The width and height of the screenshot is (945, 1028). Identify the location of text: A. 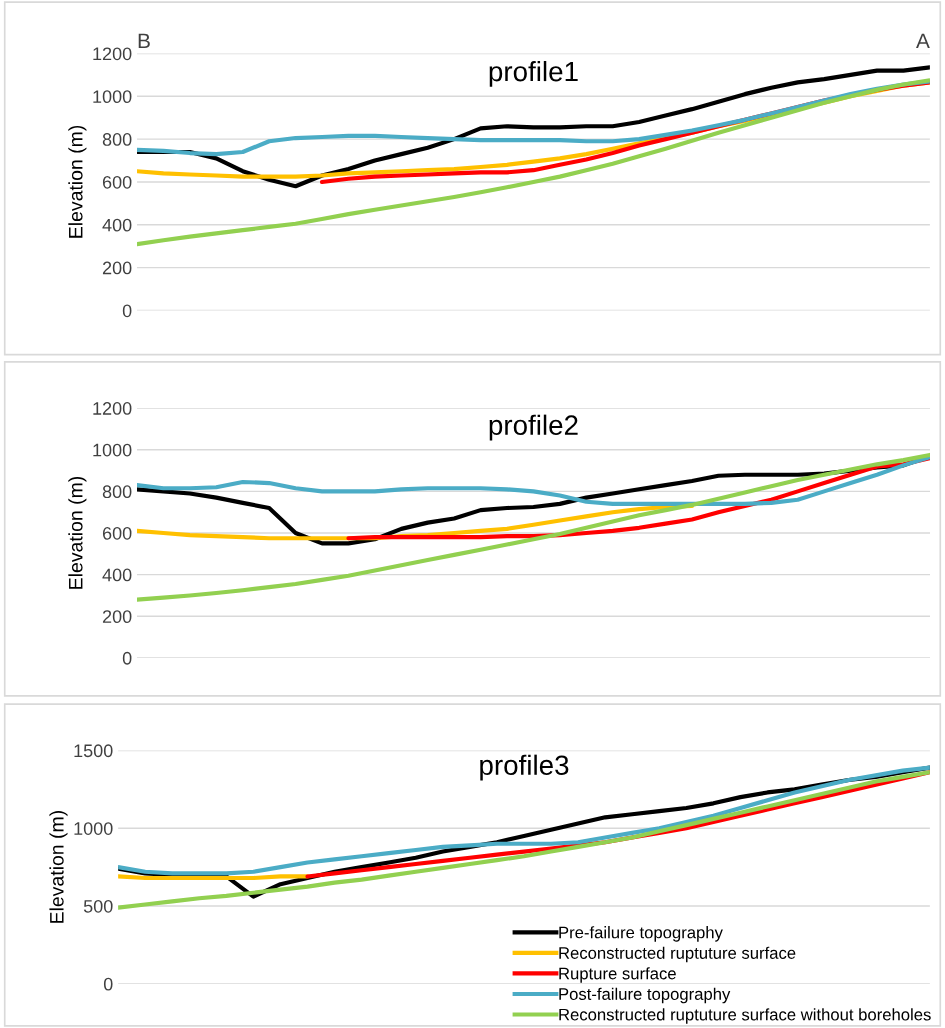
(923, 40).